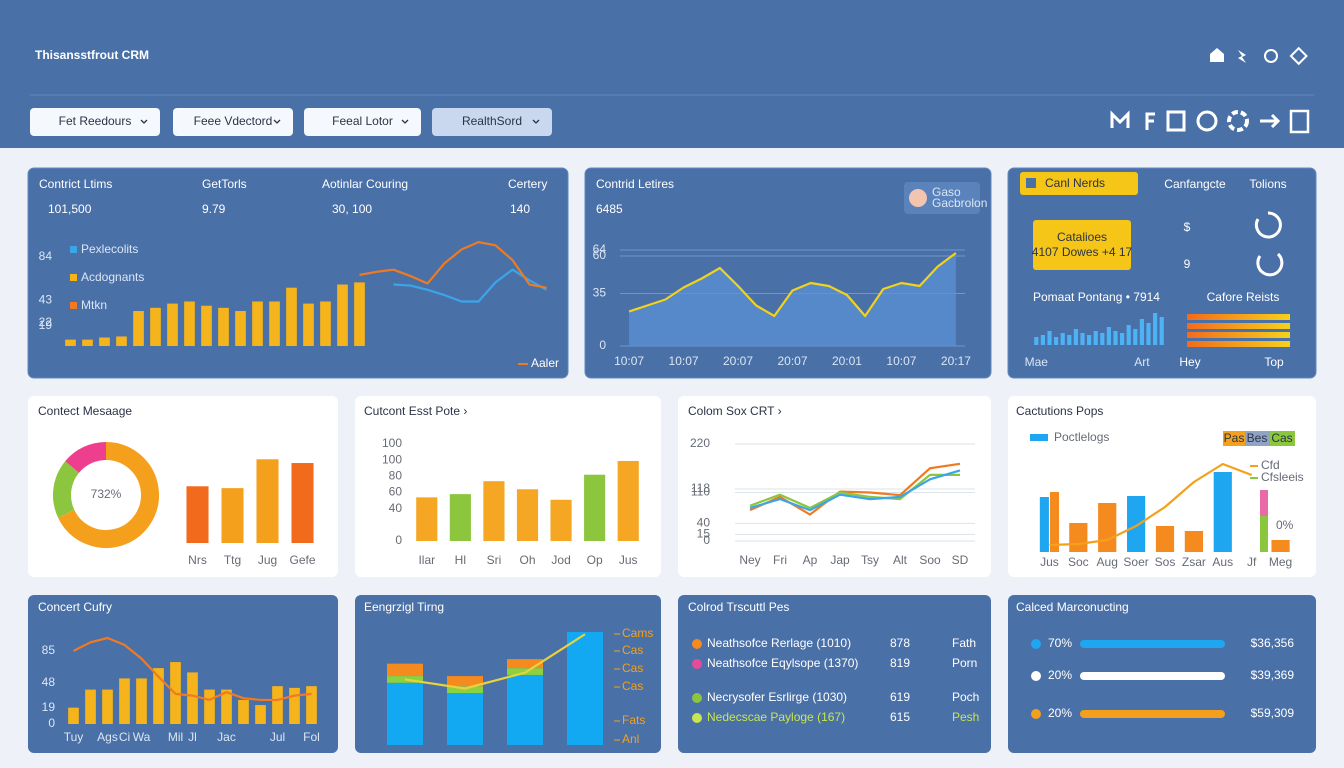 The width and height of the screenshot is (1344, 768). What do you see at coordinates (600, 255) in the screenshot?
I see `y-tick-label: 60` at bounding box center [600, 255].